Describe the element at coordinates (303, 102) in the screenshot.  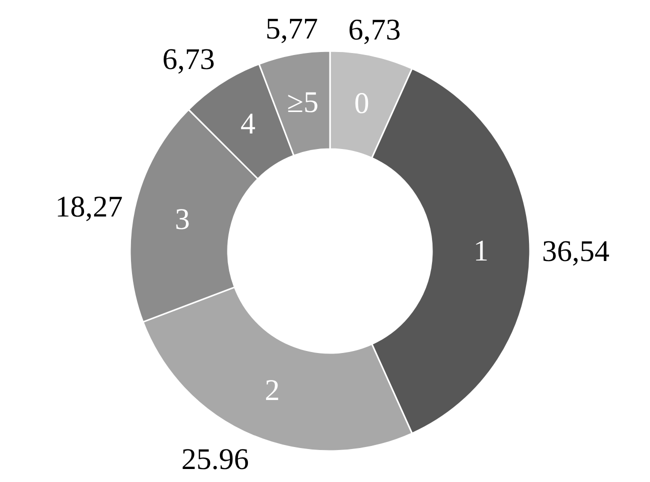
I see `slice-label: ≥5` at that location.